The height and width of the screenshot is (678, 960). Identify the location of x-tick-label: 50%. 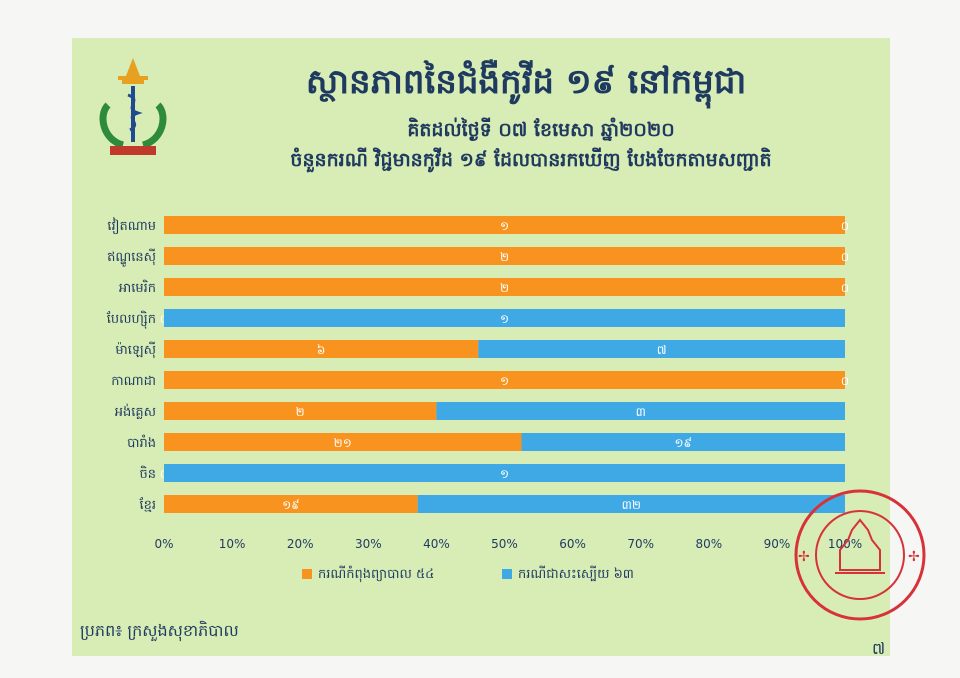
(504, 544).